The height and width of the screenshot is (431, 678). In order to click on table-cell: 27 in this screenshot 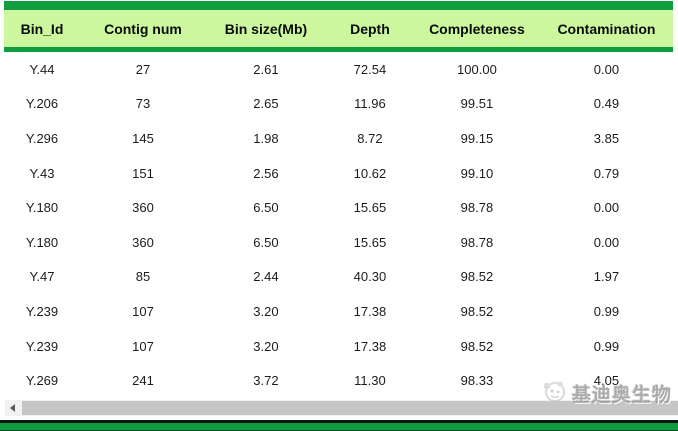, I will do `click(143, 69)`.